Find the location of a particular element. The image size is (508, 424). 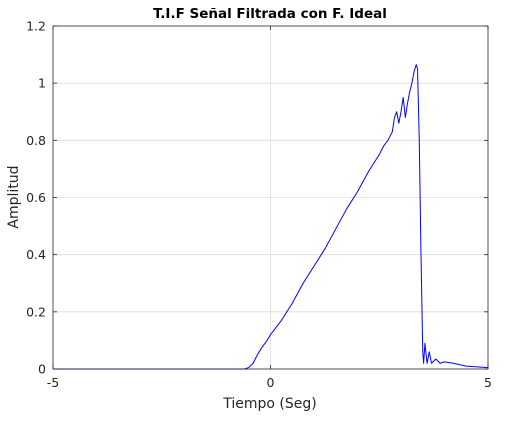

y-tick-label: 0.2 is located at coordinates (36, 311).